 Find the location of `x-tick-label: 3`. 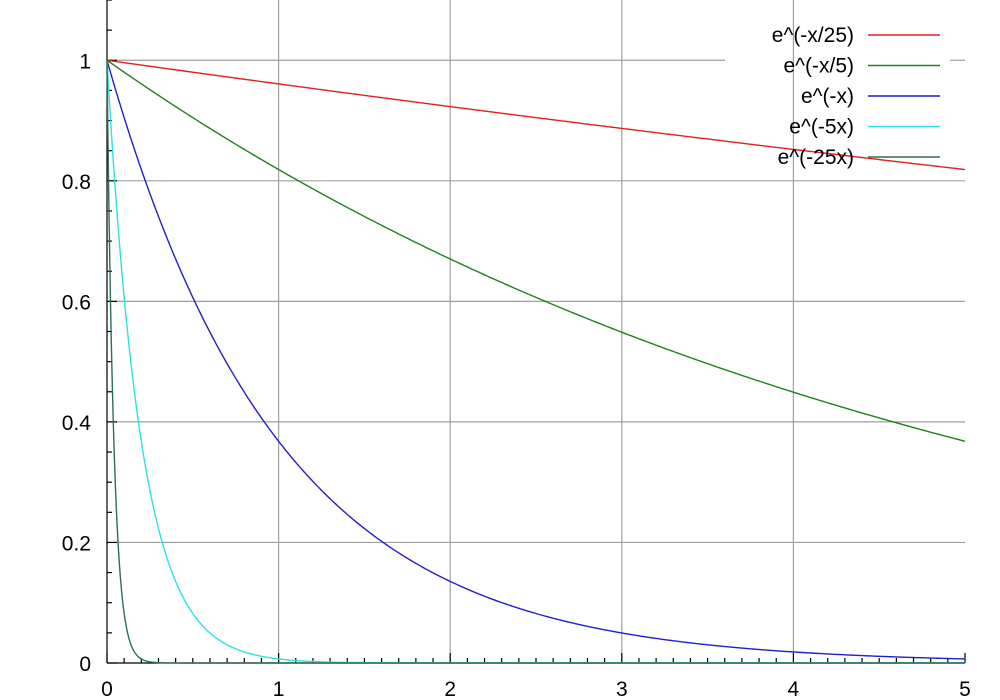

x-tick-label: 3 is located at coordinates (622, 689).